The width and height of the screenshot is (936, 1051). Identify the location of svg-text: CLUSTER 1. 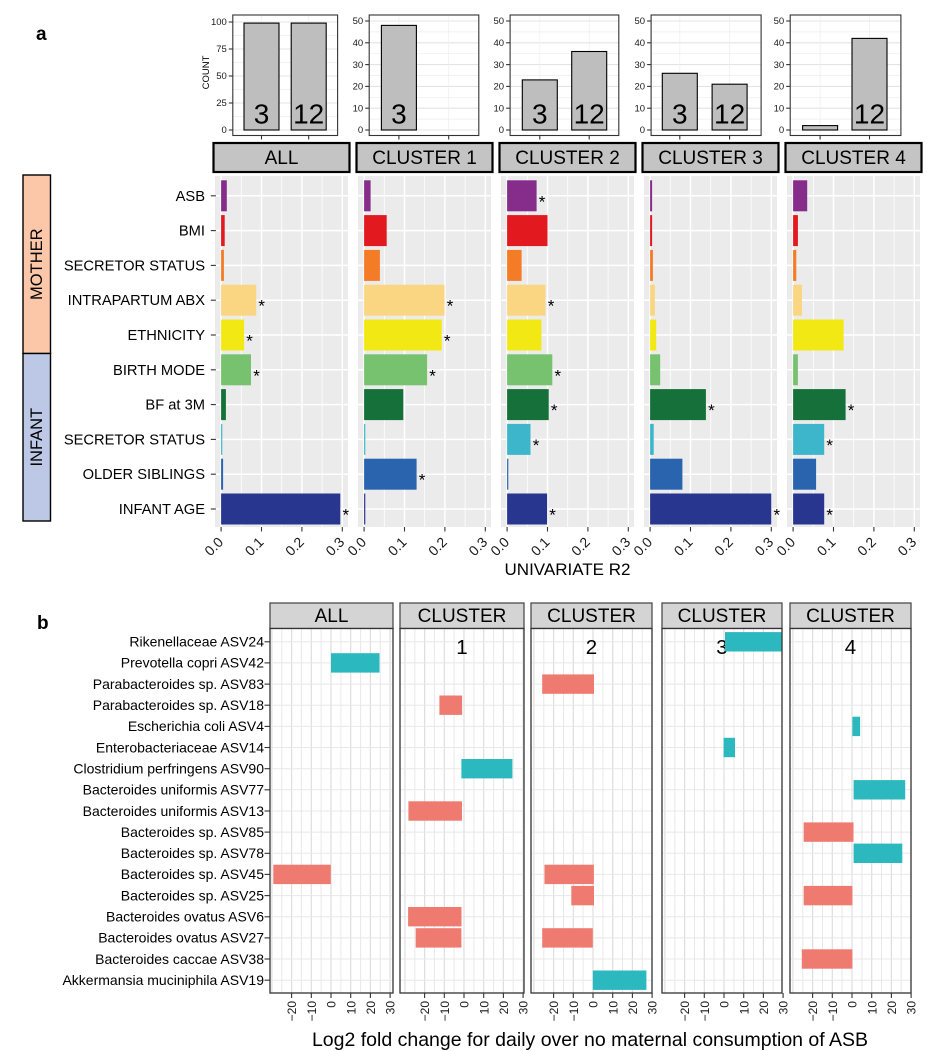
(424, 158).